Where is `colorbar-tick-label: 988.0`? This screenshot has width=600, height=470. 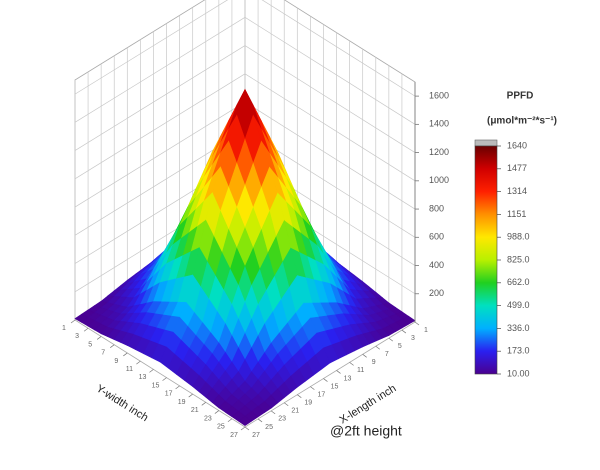 colorbar-tick-label: 988.0 is located at coordinates (518, 237).